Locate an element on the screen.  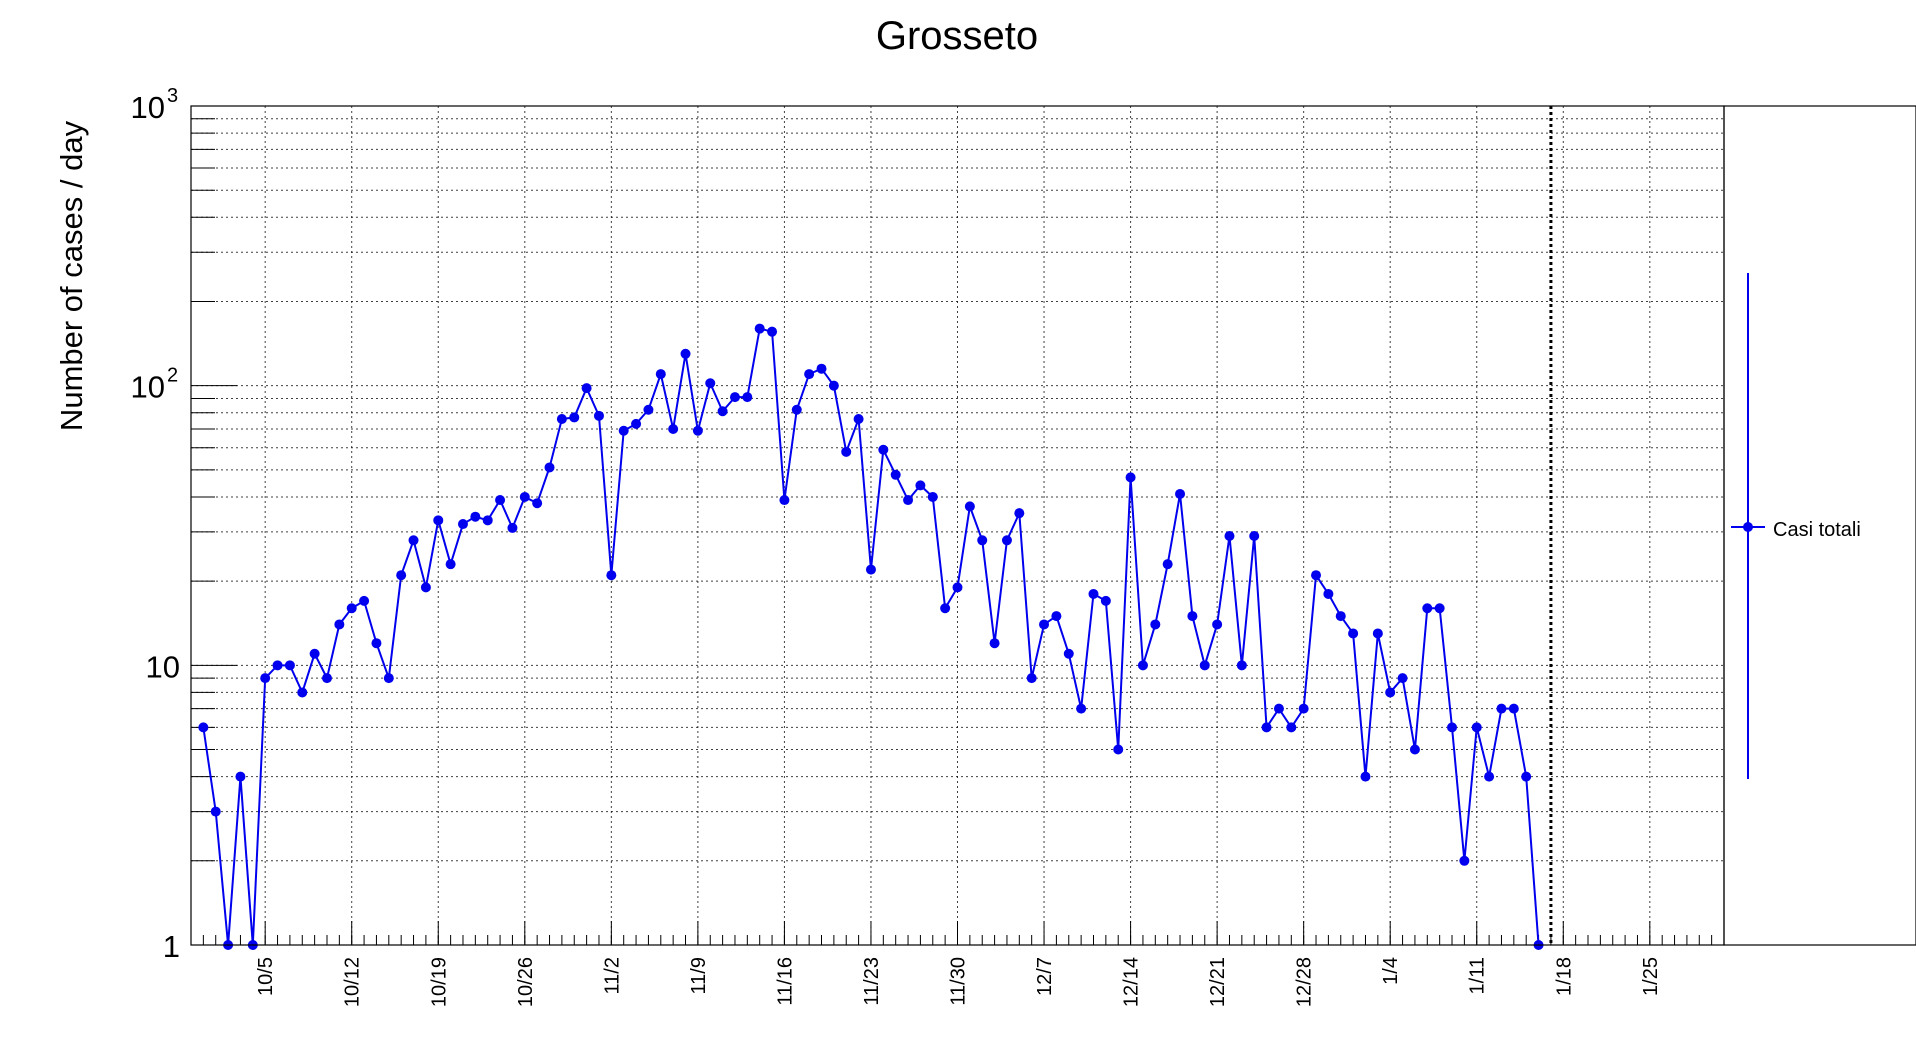
x-tick-label: 12/7 is located at coordinates (1045, 976).